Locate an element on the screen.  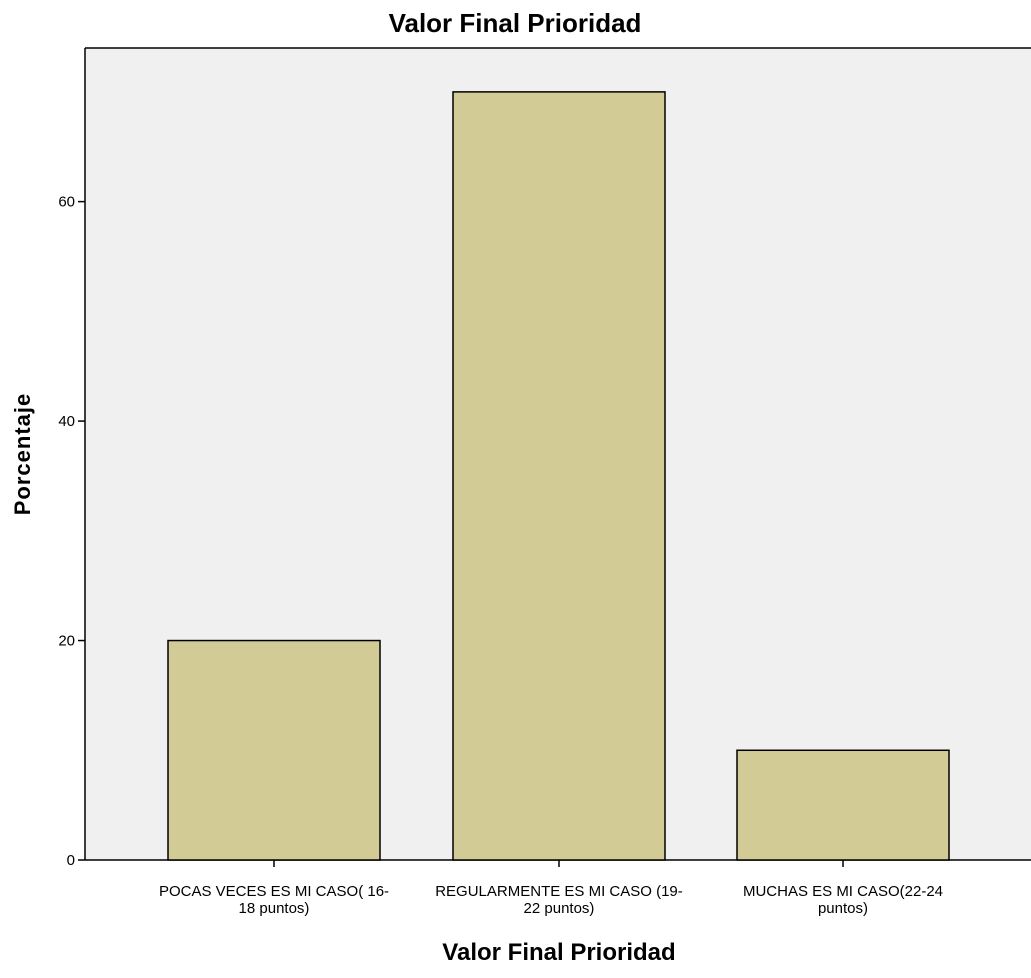
x-category-label: POCAS VECES ES MI CASO( 16- is located at coordinates (274, 891).